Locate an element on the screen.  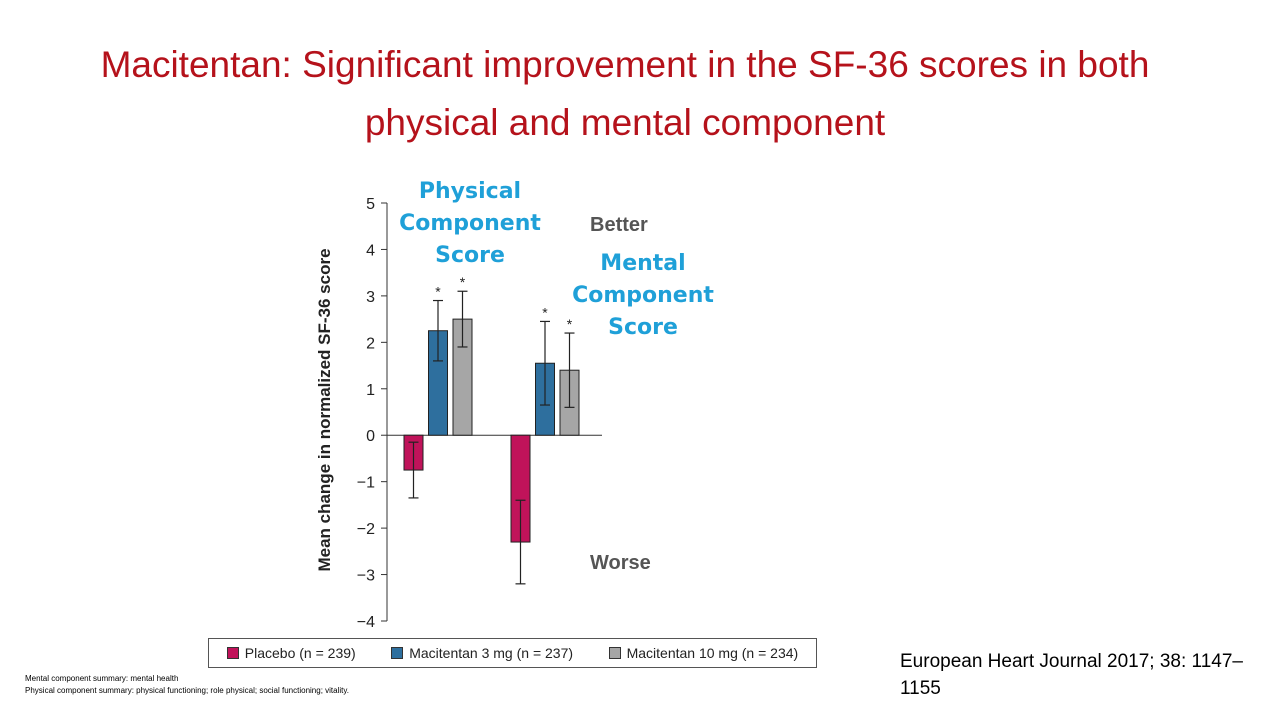
y-tick-label: 5 is located at coordinates (370, 204).